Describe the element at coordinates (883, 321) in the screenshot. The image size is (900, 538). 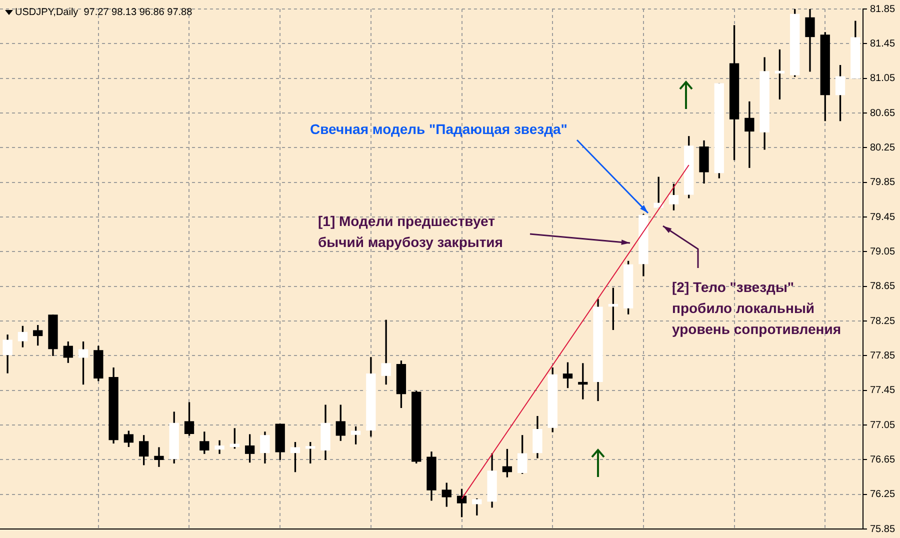
I see `y-tick-label: 78.25` at that location.